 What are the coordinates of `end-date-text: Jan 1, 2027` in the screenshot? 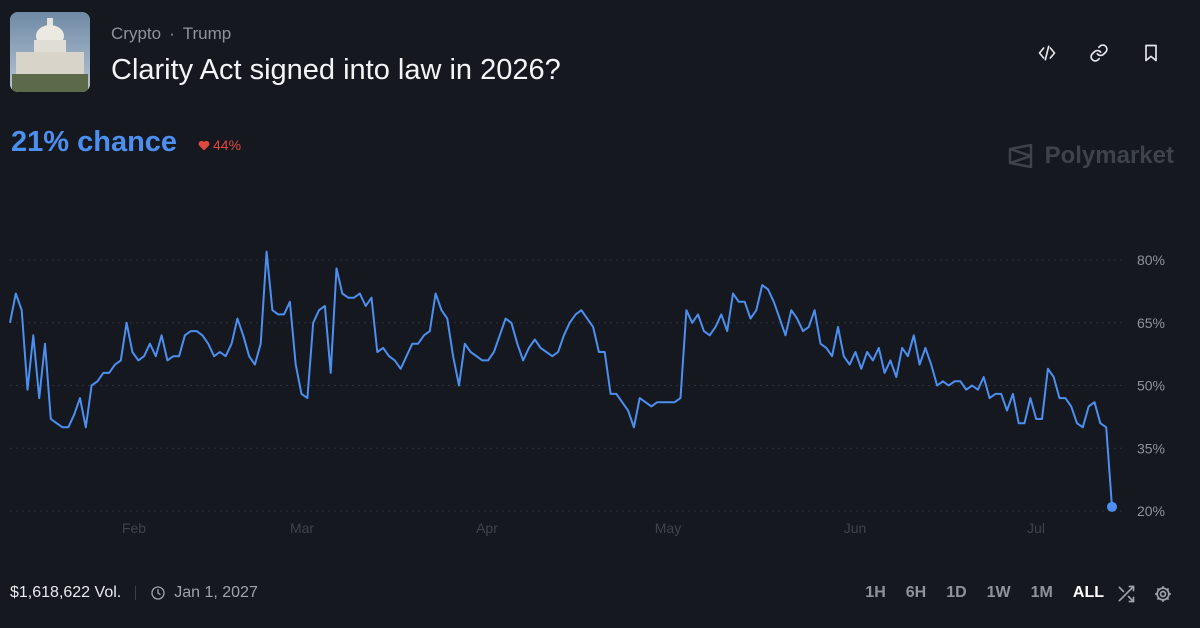 It's located at (216, 592).